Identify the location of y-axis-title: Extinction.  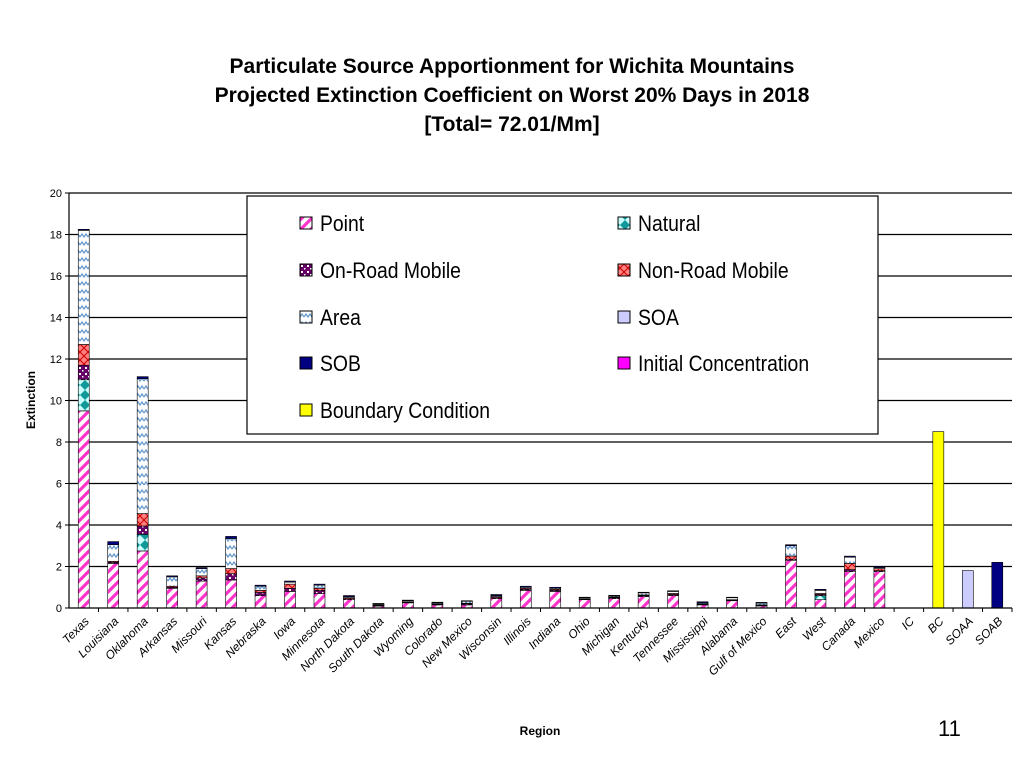
(31, 400).